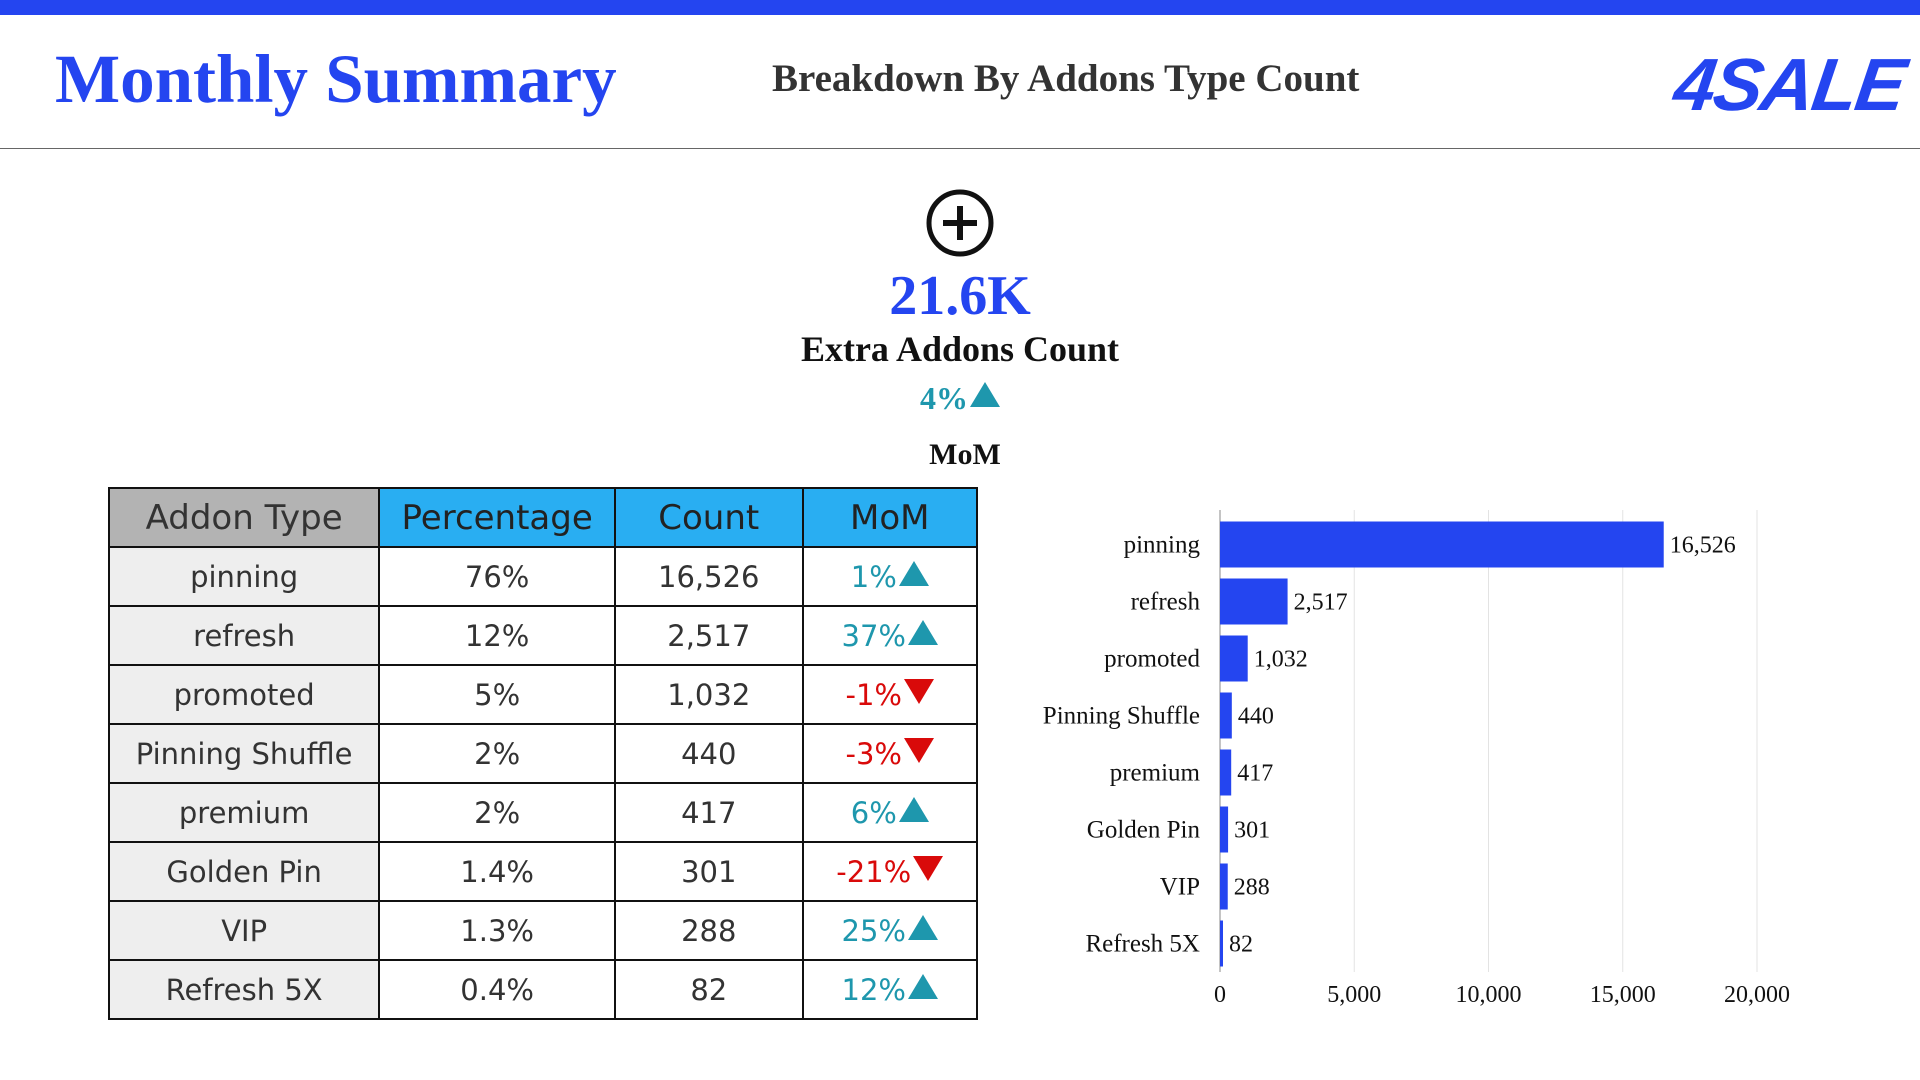  What do you see at coordinates (960, 7) in the screenshot?
I see `top-accent-bar` at bounding box center [960, 7].